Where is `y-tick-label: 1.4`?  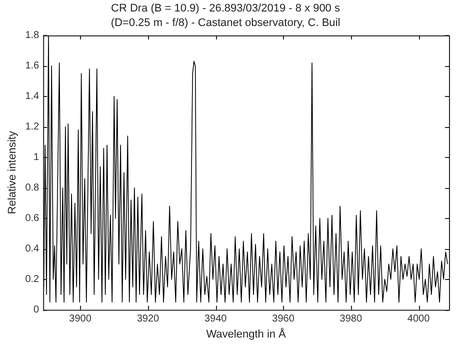
y-tick-label: 1.4 is located at coordinates (32, 96).